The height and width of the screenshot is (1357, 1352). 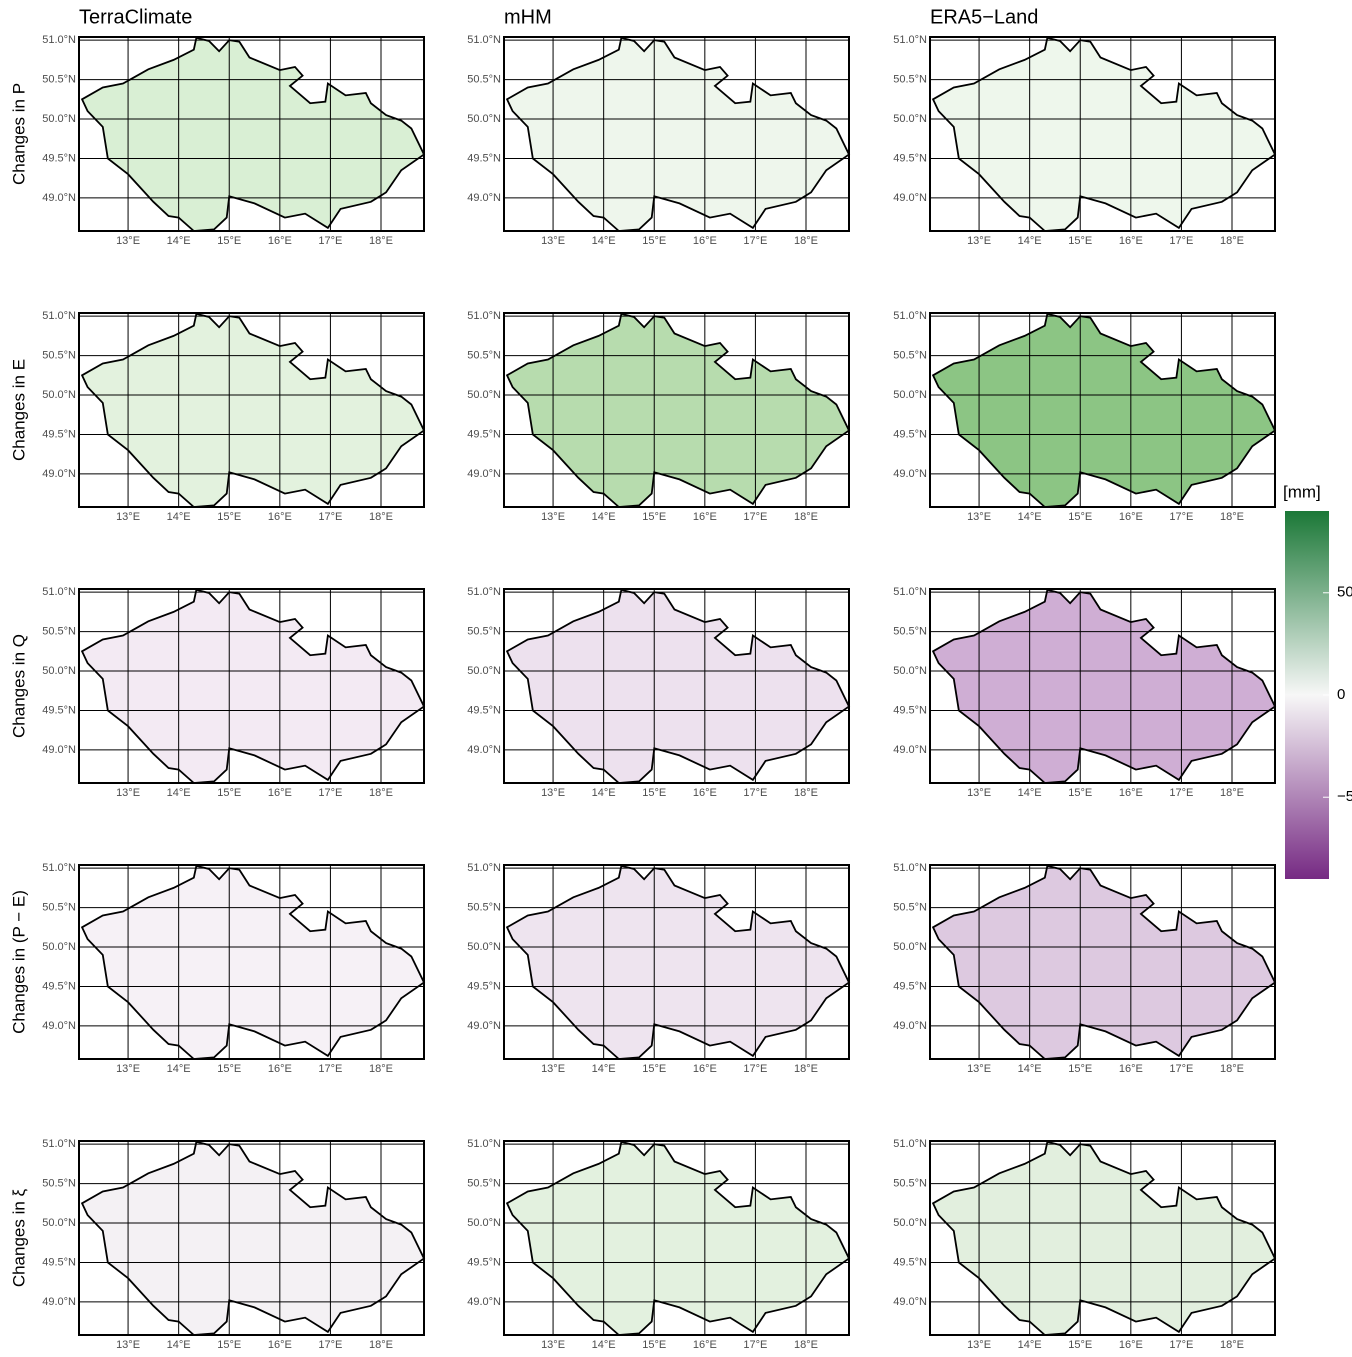 What do you see at coordinates (1344, 592) in the screenshot?
I see `colorbar-tick-label: 50` at bounding box center [1344, 592].